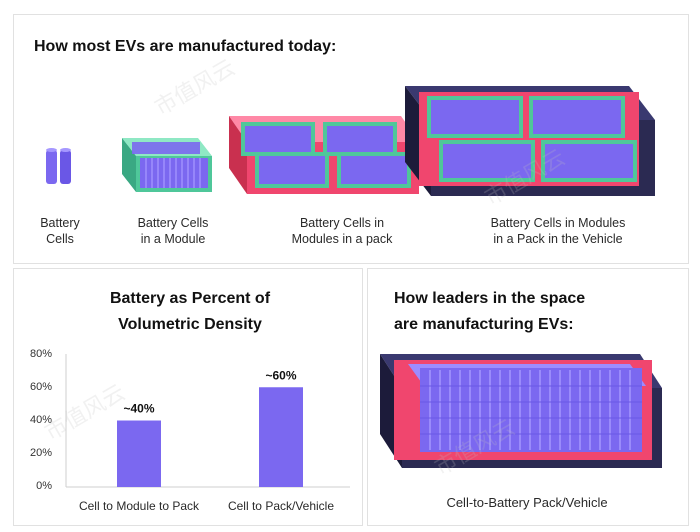  What do you see at coordinates (281, 506) in the screenshot?
I see `x-category-label: Cell to Pack/Vehicle` at bounding box center [281, 506].